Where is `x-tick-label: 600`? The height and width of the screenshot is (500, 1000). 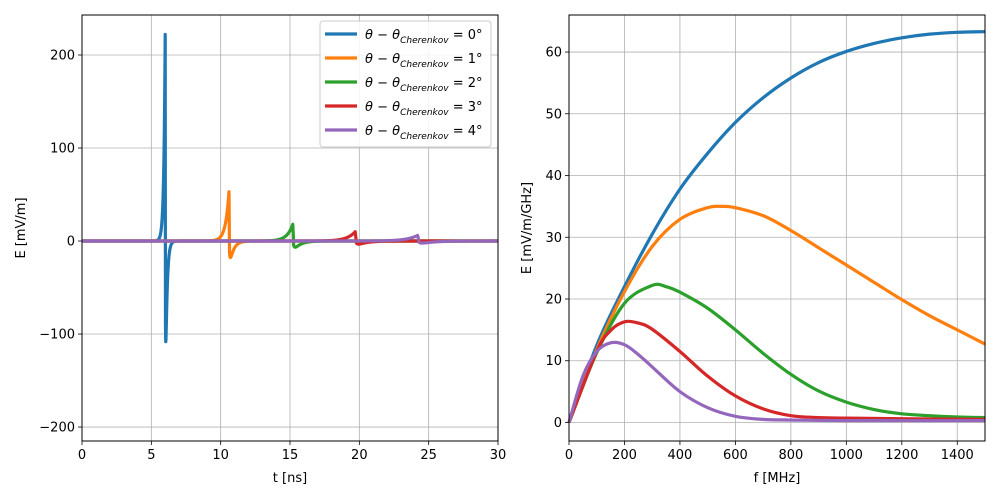
x-tick-label: 600 is located at coordinates (735, 455).